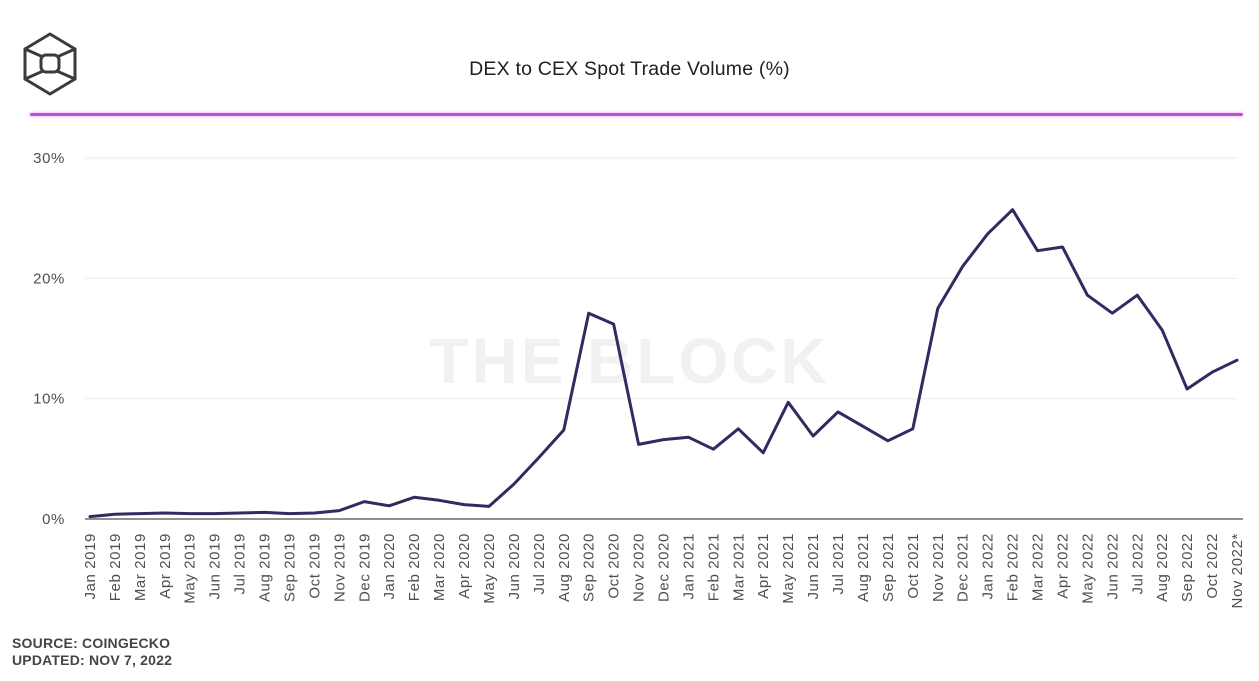  I want to click on x-tick-label: Aug 2022, so click(1162, 567).